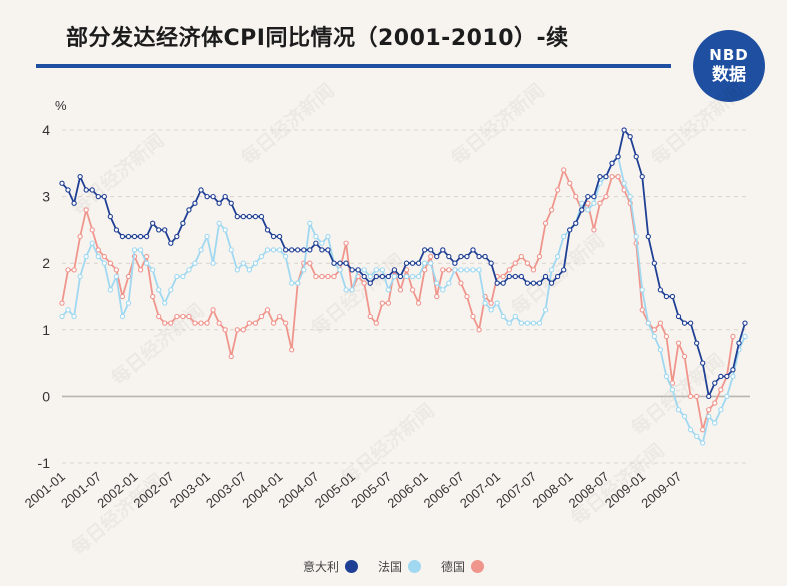 The height and width of the screenshot is (586, 787). Describe the element at coordinates (299, 490) in the screenshot. I see `x-tick-label: 2004-07` at that location.